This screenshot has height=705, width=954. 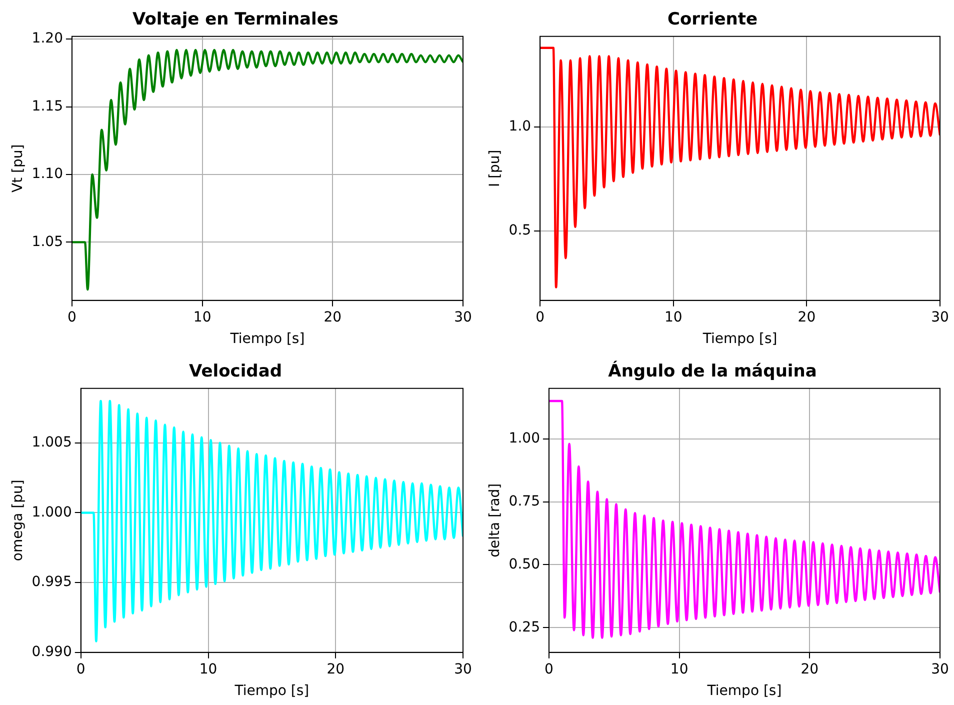 I want to click on y-tick-label: 1.005, so click(x=52, y=442).